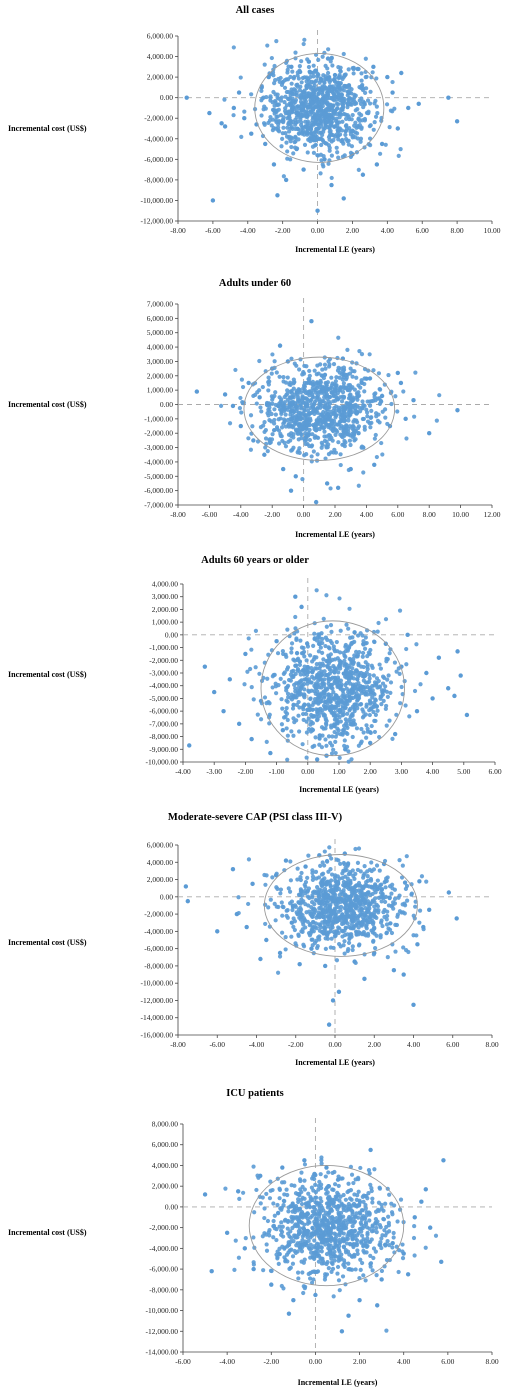 The width and height of the screenshot is (510, 1391). What do you see at coordinates (241, 514) in the screenshot?
I see `x-tick-label: -4.00` at bounding box center [241, 514].